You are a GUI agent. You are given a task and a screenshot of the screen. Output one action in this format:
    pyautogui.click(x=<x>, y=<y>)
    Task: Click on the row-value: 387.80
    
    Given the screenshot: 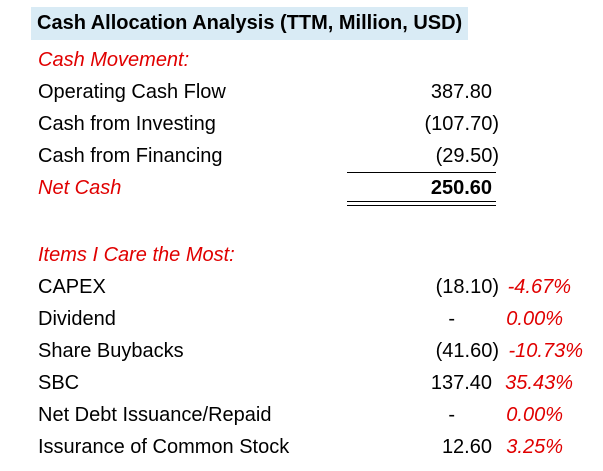 What is the action you would take?
    pyautogui.click(x=461, y=92)
    